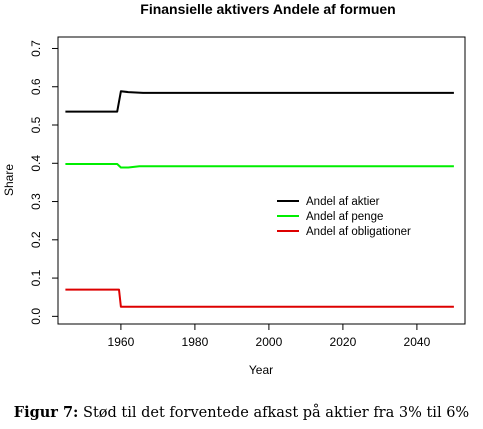 This screenshot has height=429, width=483. I want to click on legend-label: Andel af penge, so click(344, 217).